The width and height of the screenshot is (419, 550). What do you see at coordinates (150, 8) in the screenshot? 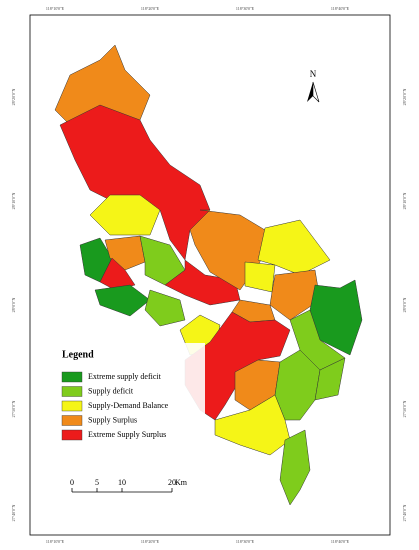
I see `coord-label-top: 118°20'0"E` at bounding box center [150, 8].